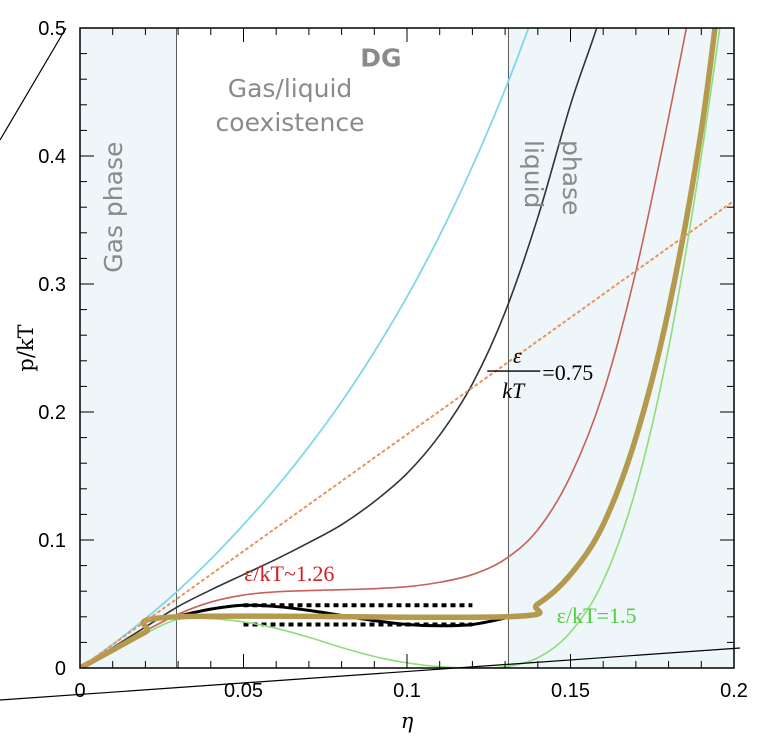 Image resolution: width=763 pixels, height=741 pixels. What do you see at coordinates (734, 691) in the screenshot?
I see `x-tick-label: 0.2` at bounding box center [734, 691].